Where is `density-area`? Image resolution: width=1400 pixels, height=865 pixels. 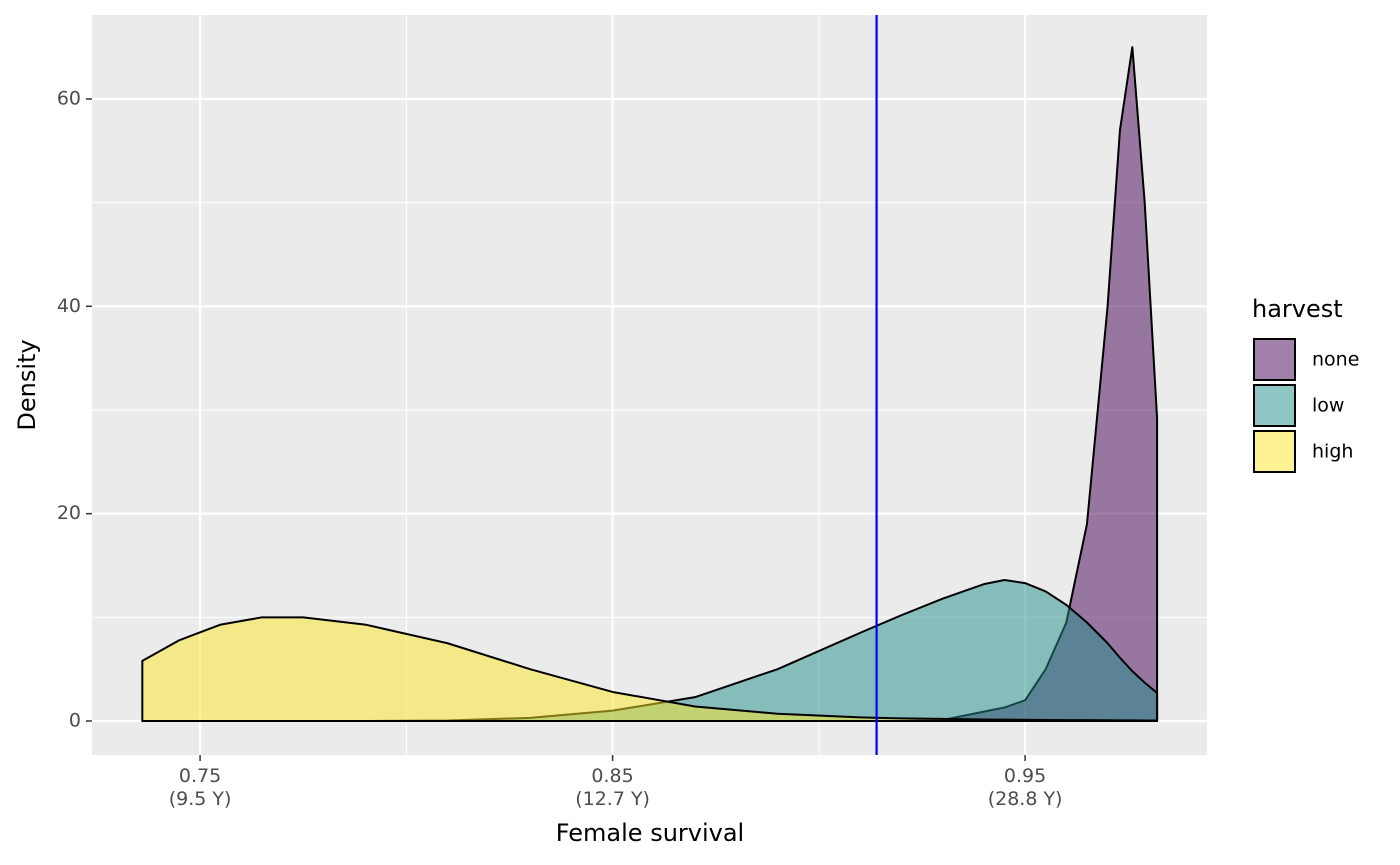
density-area is located at coordinates (650, 669).